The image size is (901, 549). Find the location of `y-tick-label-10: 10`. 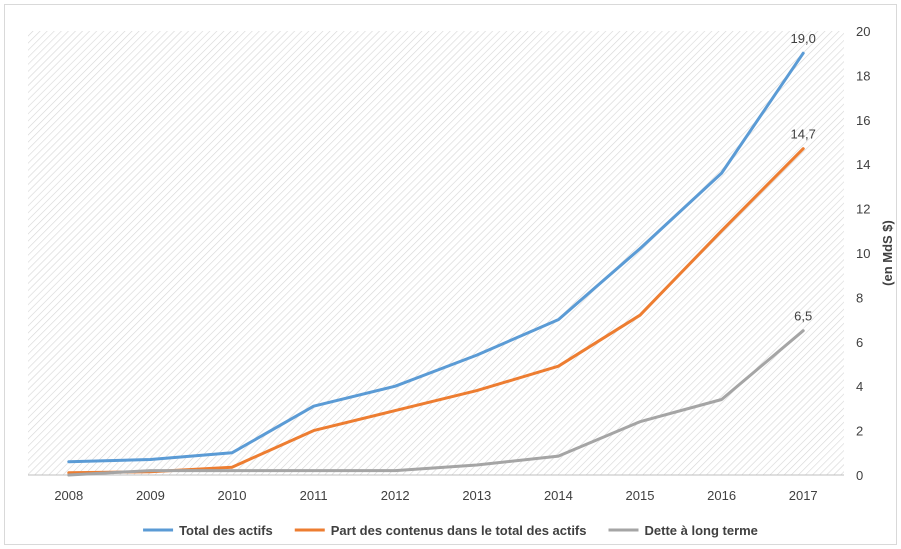

y-tick-label-10: 10 is located at coordinates (863, 253).